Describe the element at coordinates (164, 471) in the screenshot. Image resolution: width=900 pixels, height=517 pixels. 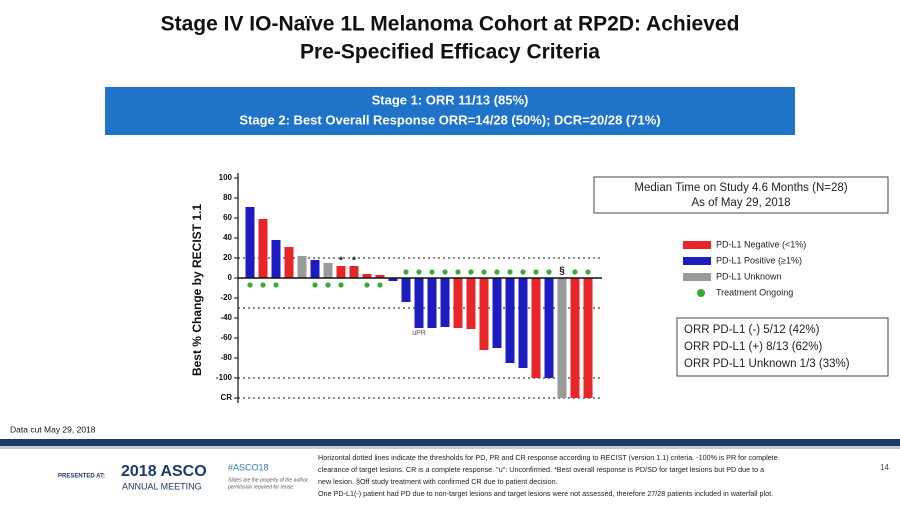
I see `logo: 2018 ASCO` at that location.